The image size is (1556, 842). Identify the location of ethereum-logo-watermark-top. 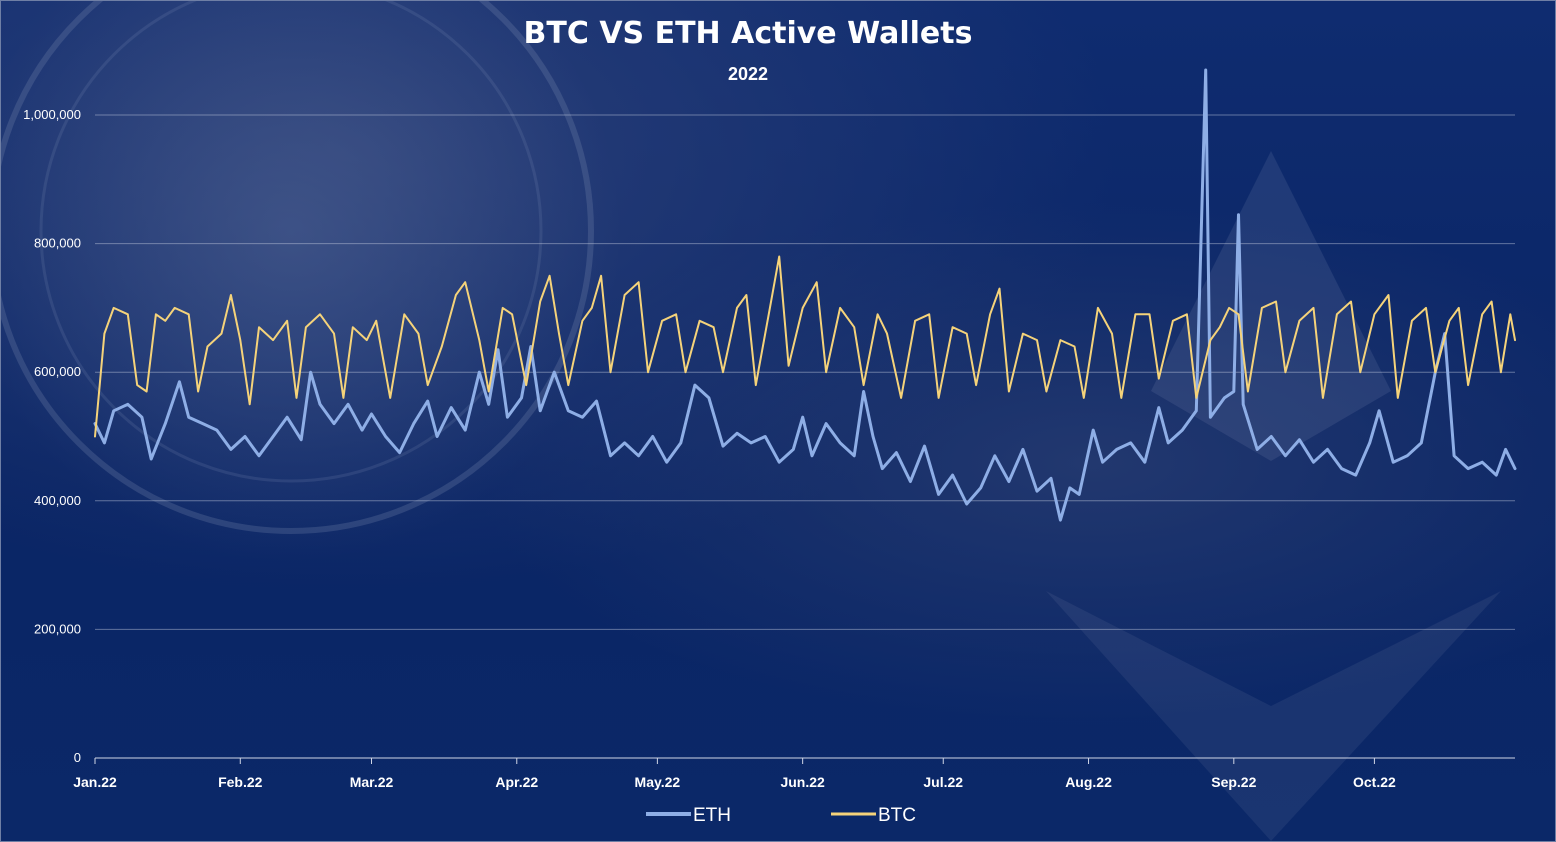
(1271, 306).